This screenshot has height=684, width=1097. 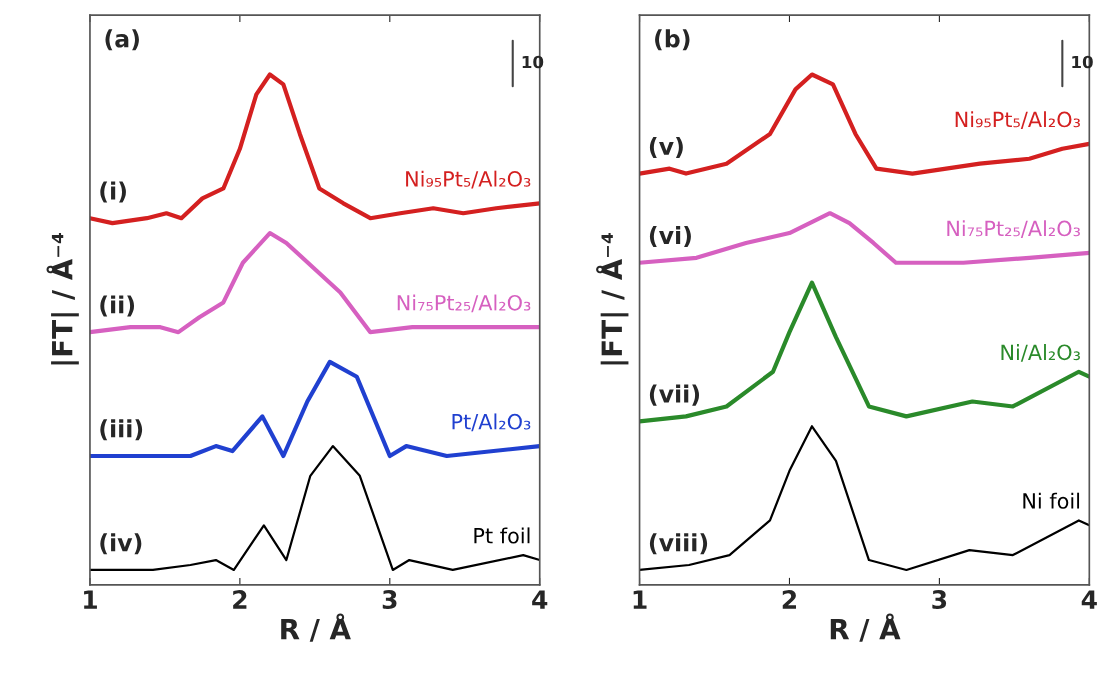 What do you see at coordinates (670, 237) in the screenshot?
I see `annotation: (vi)` at bounding box center [670, 237].